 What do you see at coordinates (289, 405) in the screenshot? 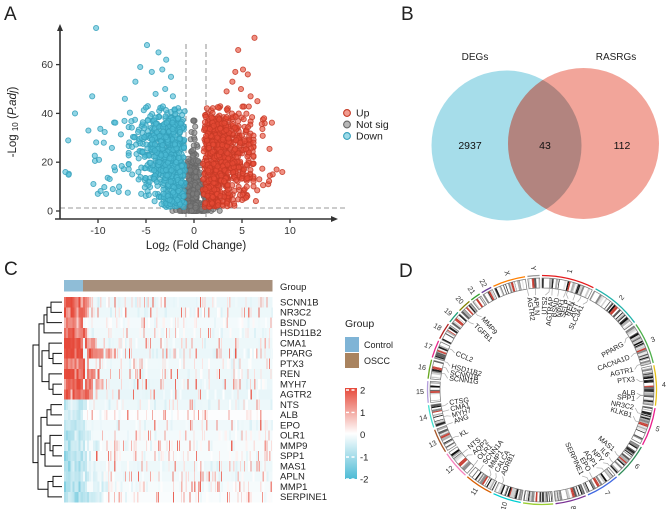
I see `svg-text: NTS` at bounding box center [289, 405].